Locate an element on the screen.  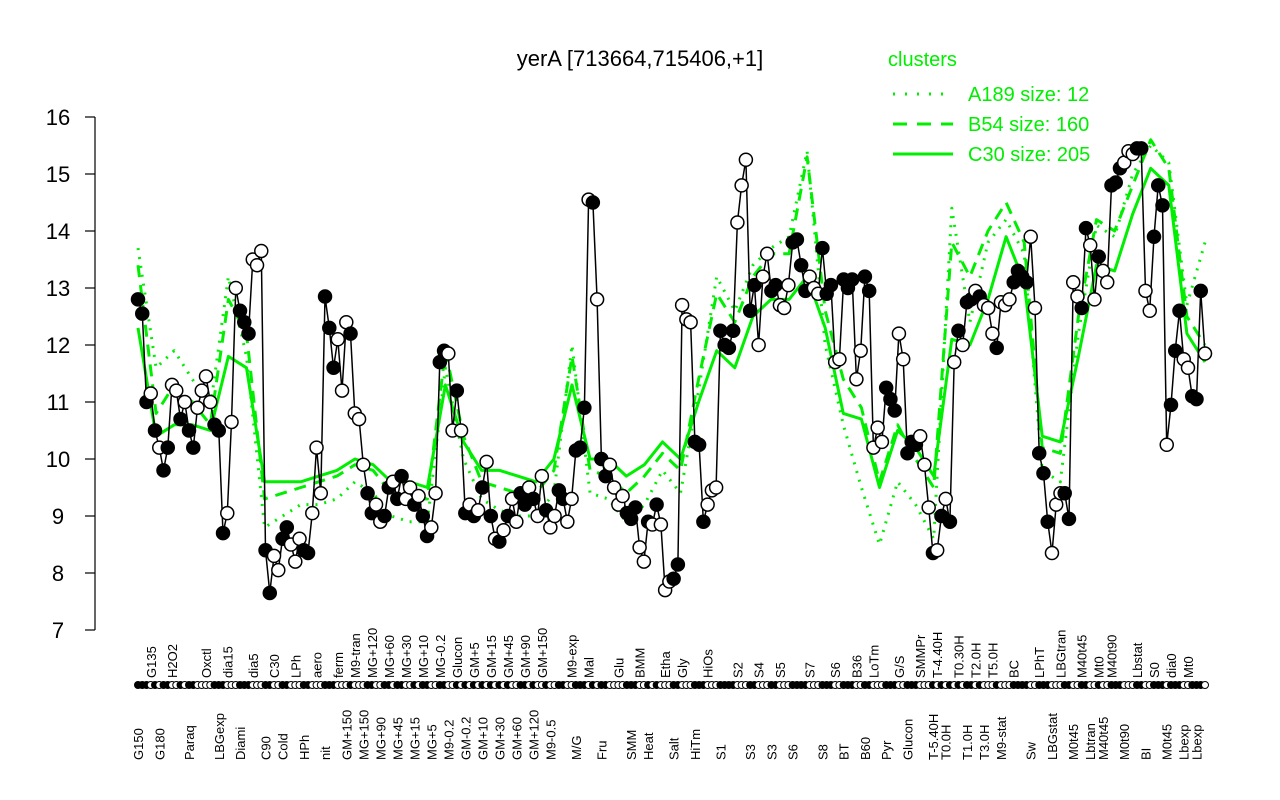
x-tick-label: C30 is located at coordinates (274, 666).